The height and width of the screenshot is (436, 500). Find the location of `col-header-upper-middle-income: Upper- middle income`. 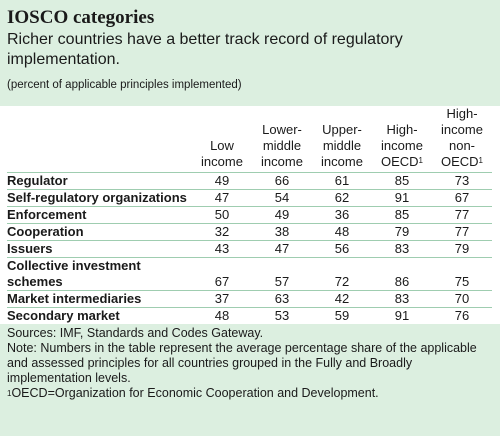

col-header-upper-middle-income: Upper- middle income is located at coordinates (342, 145).